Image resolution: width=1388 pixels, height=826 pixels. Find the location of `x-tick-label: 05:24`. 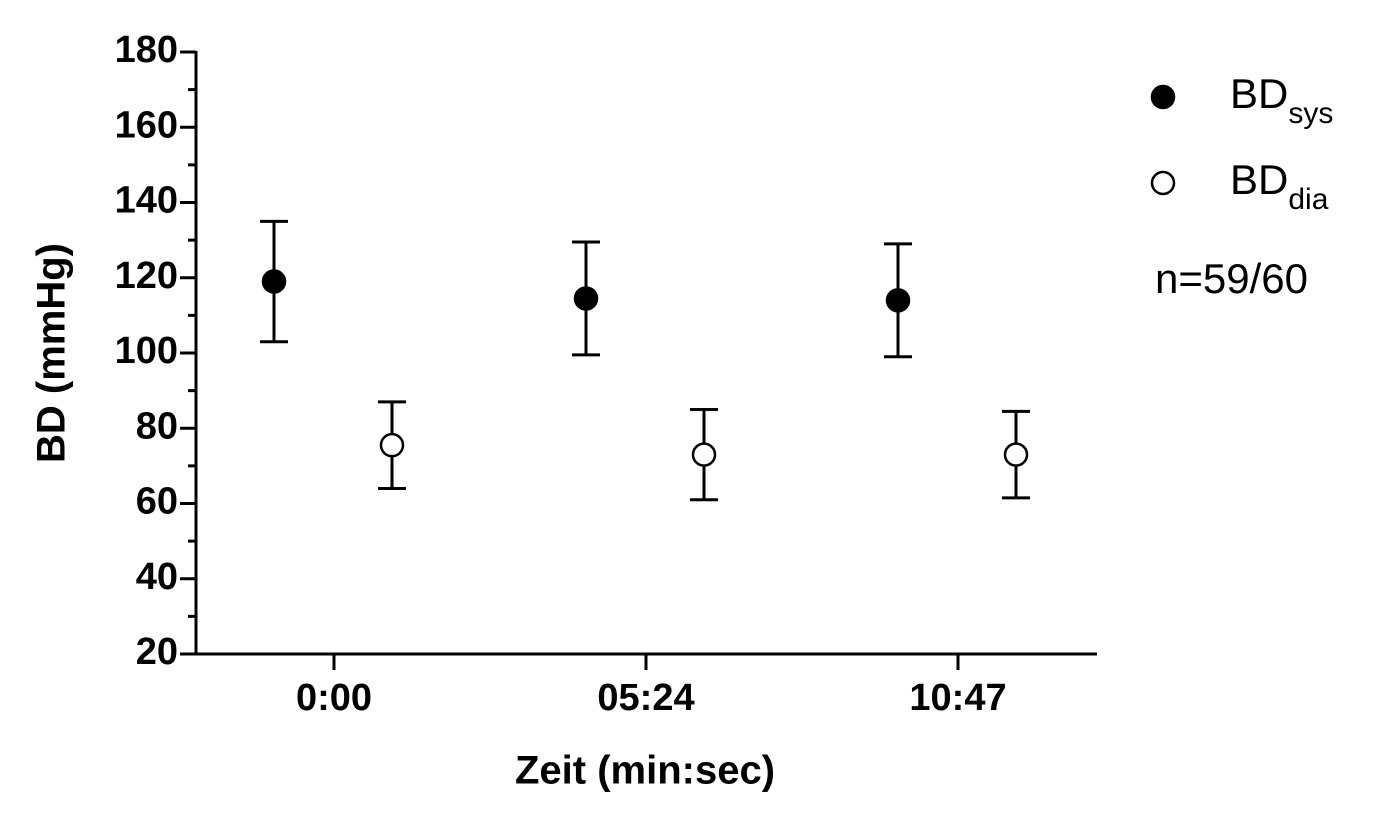

x-tick-label: 05:24 is located at coordinates (645, 698).